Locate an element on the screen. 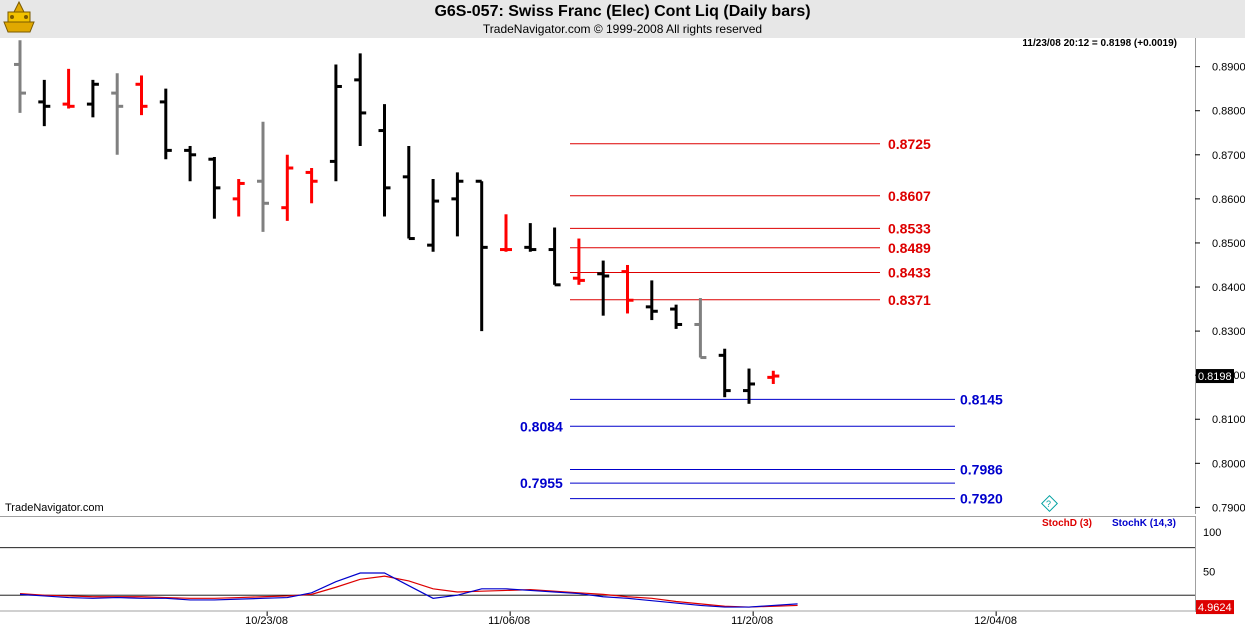  price-axis-label: 0.8100 is located at coordinates (1228, 420).